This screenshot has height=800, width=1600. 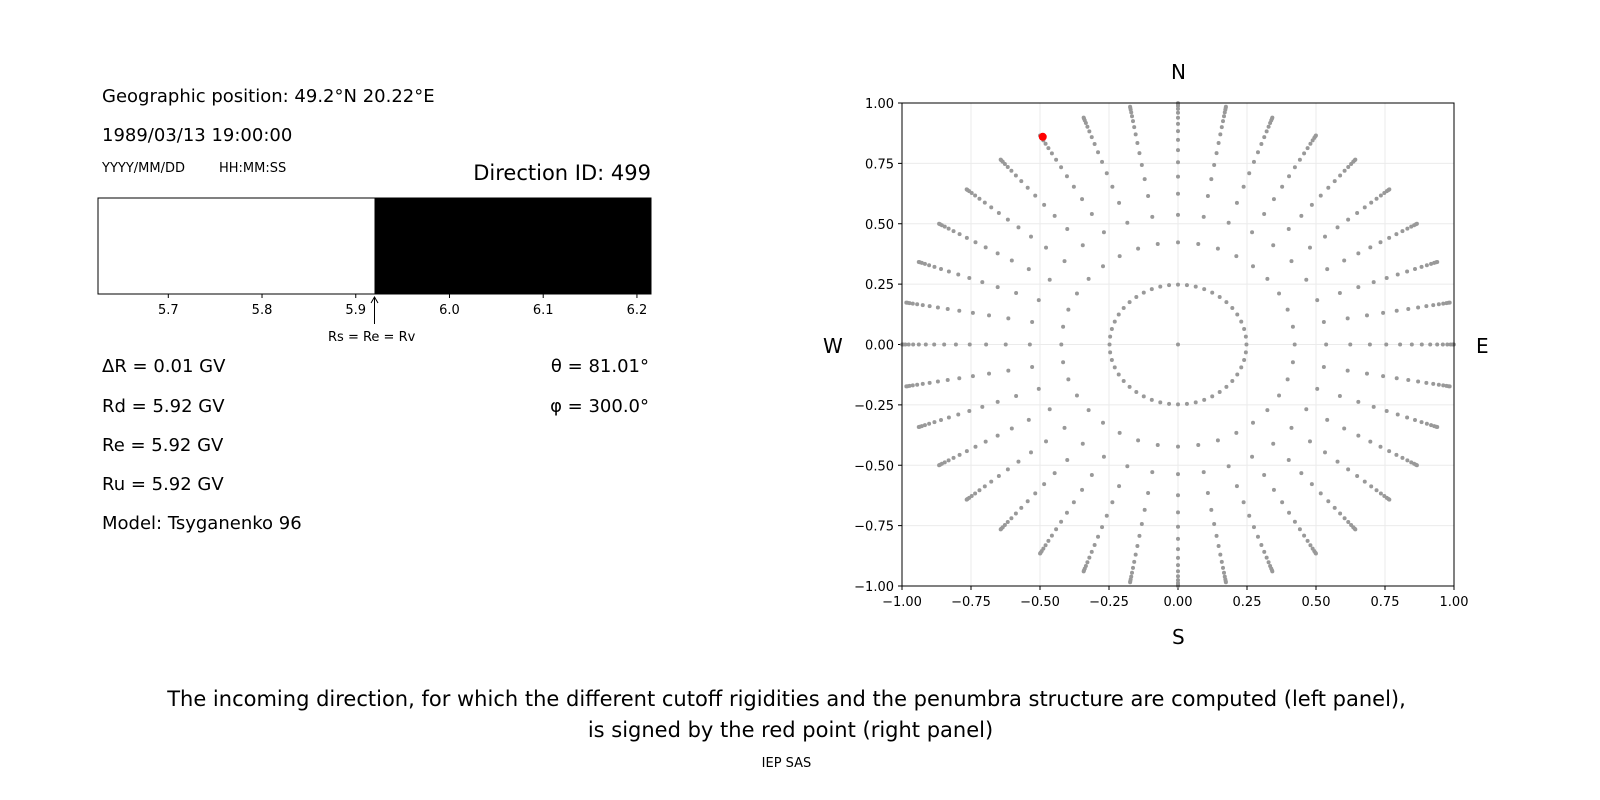 What do you see at coordinates (164, 366) in the screenshot?
I see `delta-r: ΔR = 0.01 GV` at bounding box center [164, 366].